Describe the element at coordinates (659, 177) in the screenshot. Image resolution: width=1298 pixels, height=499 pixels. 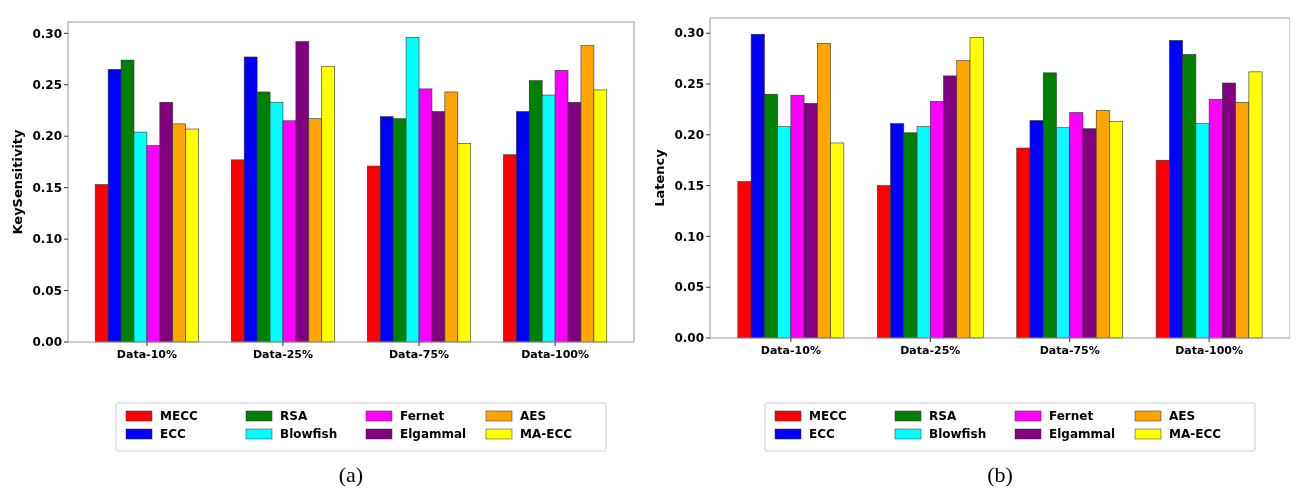
I see `y-axis-title: Latency` at that location.